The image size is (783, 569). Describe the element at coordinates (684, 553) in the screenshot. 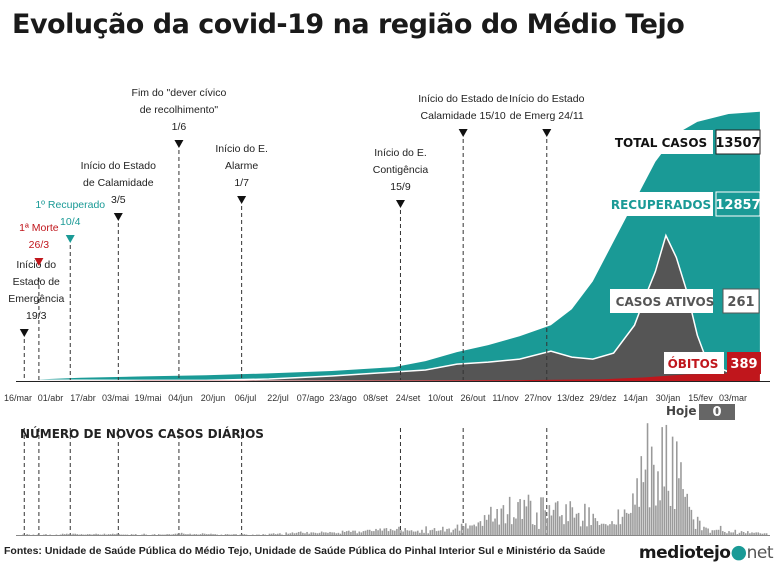

I see `logo-name: mediotejo` at that location.